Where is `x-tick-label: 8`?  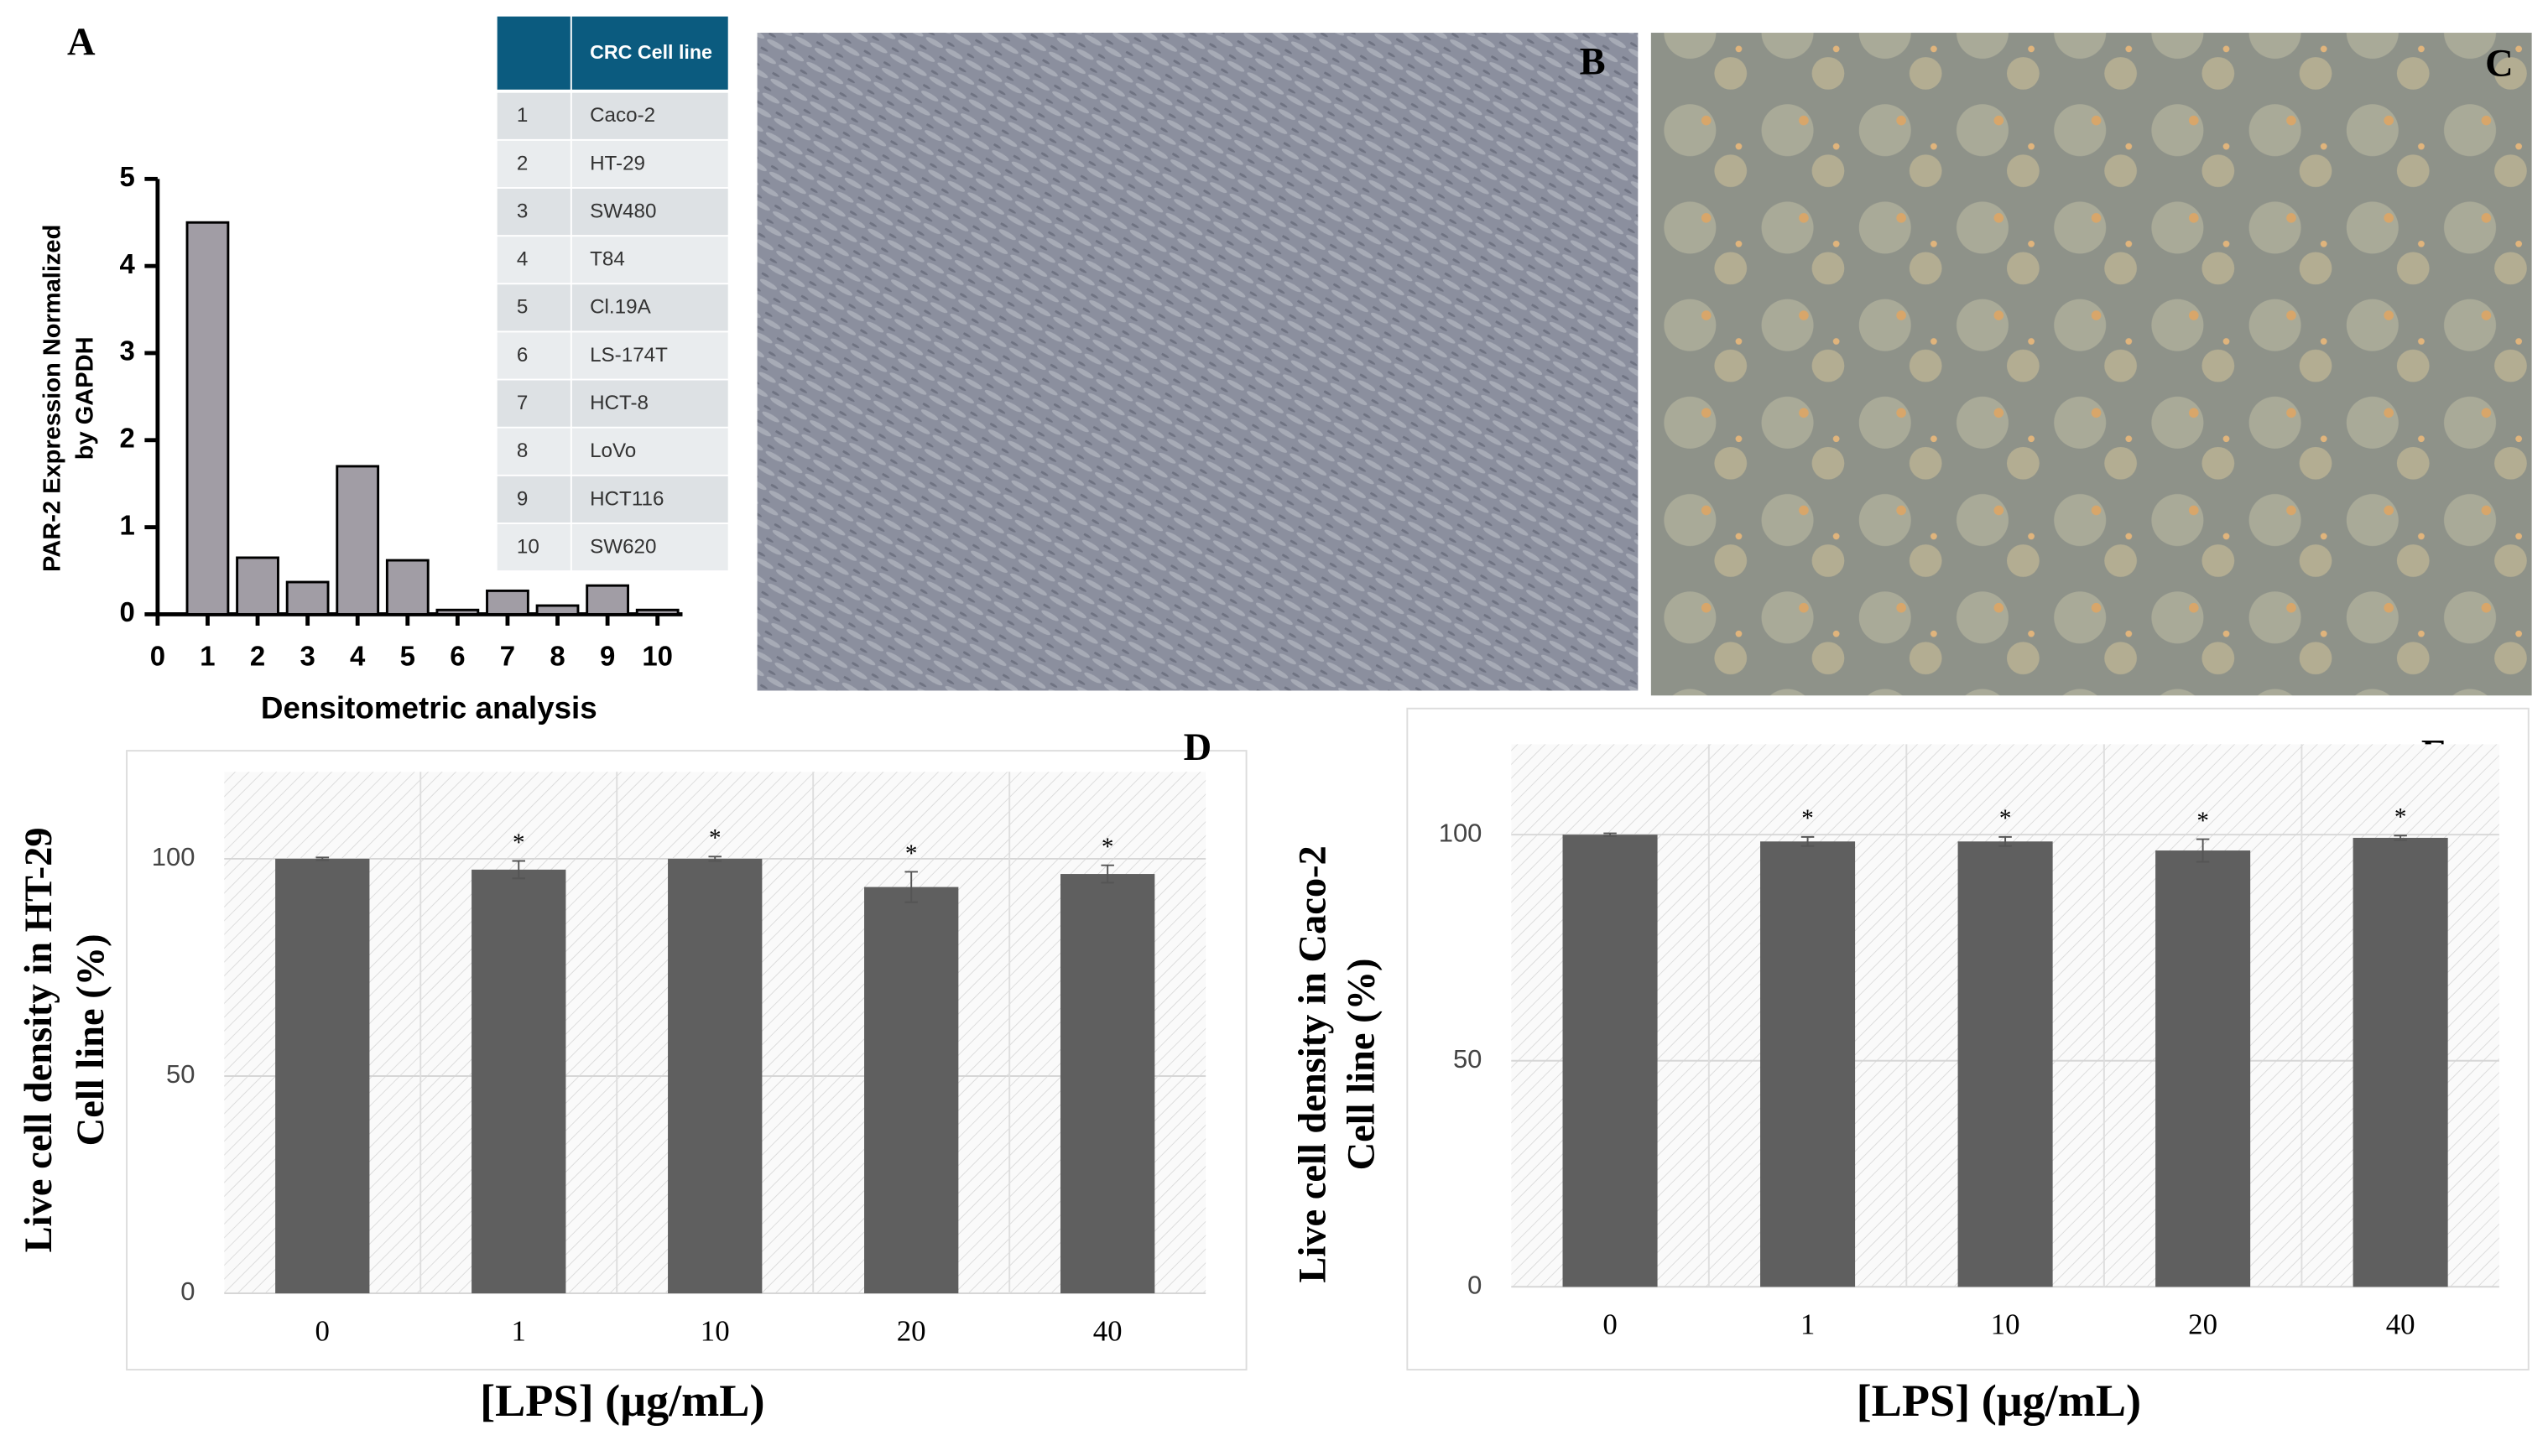
x-tick-label: 8 is located at coordinates (557, 655).